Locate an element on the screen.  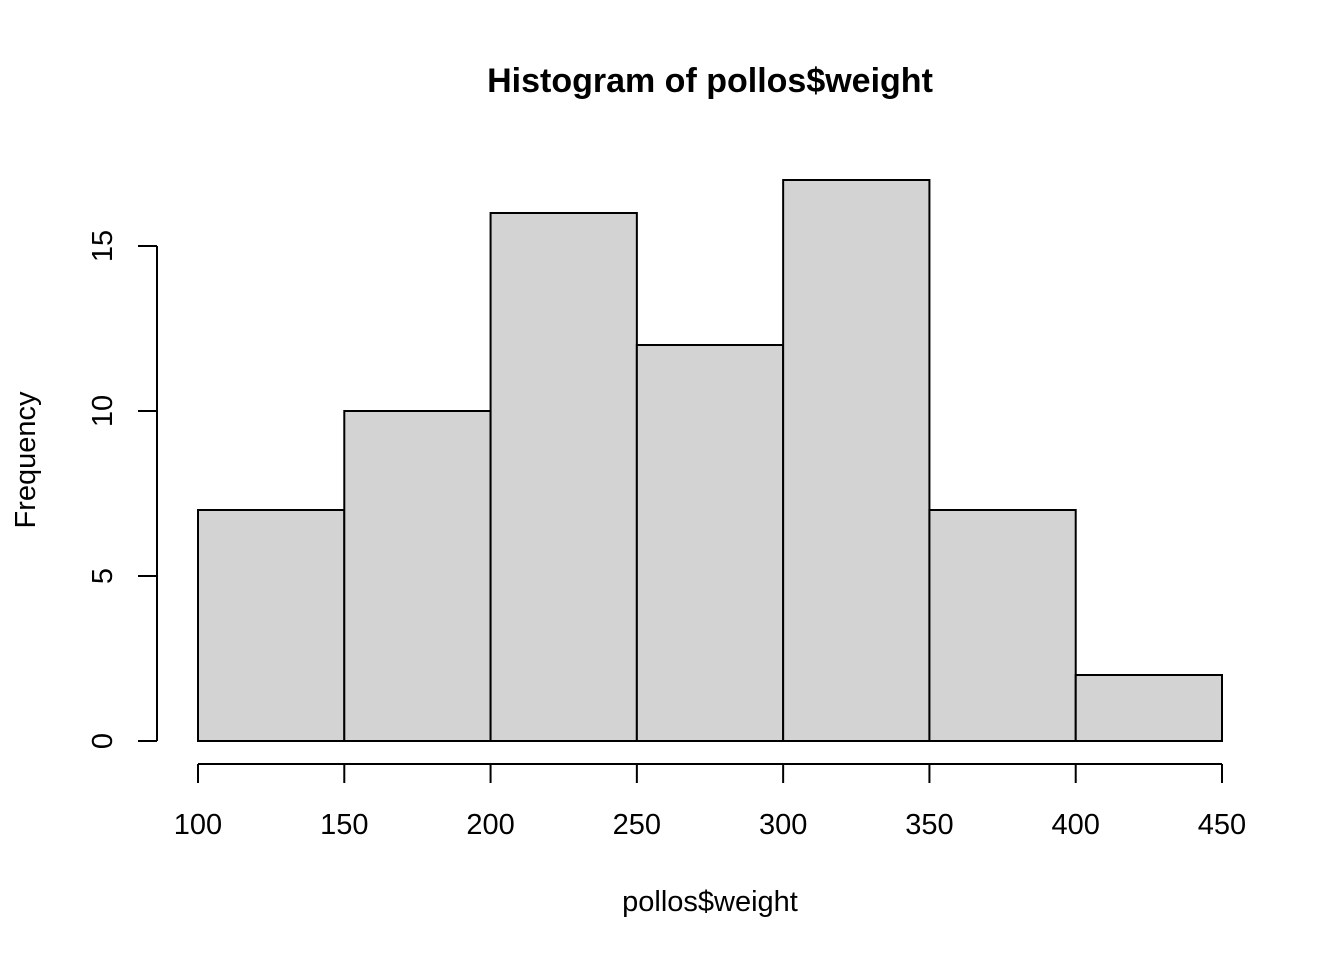
y-tick-label: 0 is located at coordinates (103, 741).